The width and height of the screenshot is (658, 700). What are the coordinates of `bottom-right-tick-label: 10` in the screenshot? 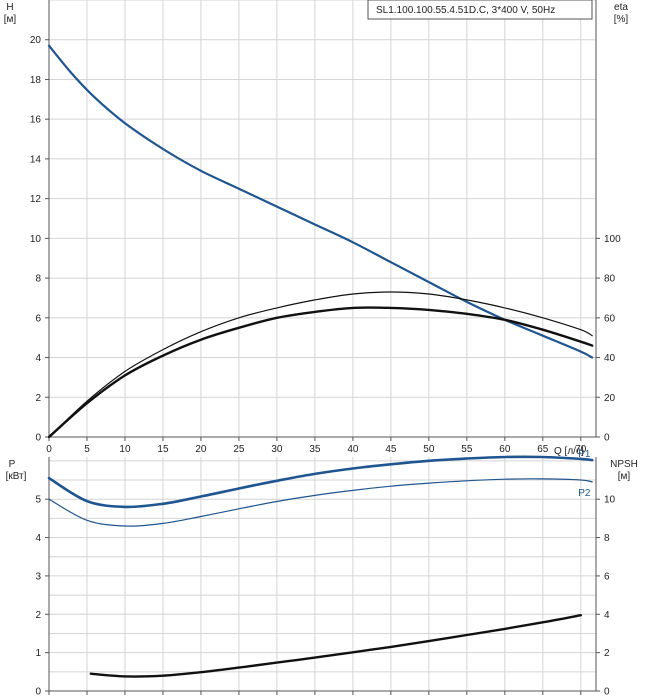 It's located at (610, 500).